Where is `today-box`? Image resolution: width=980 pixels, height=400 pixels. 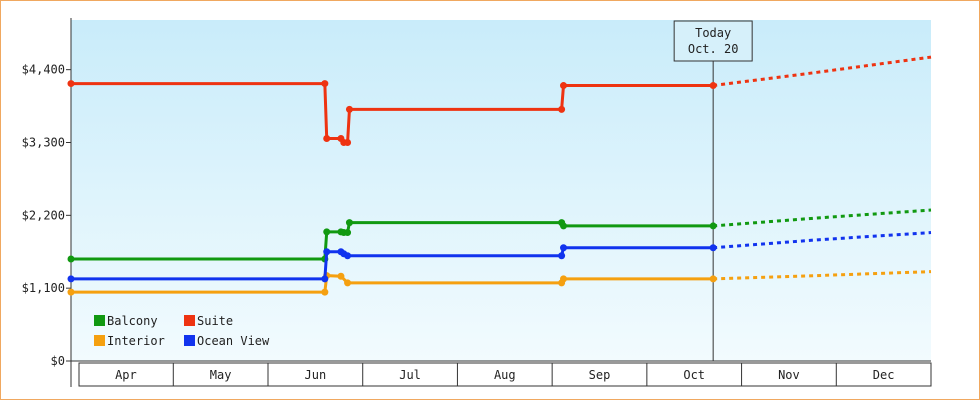
today-box is located at coordinates (713, 41).